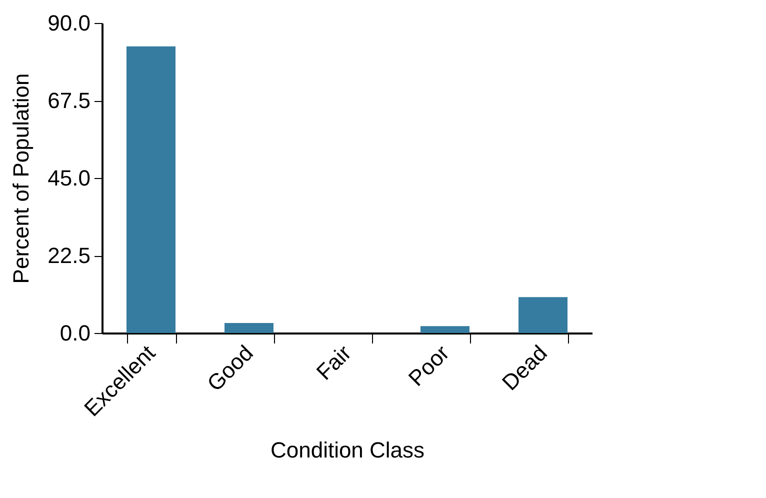  Describe the element at coordinates (347, 449) in the screenshot. I see `x-axis-title: Condition Class` at that location.